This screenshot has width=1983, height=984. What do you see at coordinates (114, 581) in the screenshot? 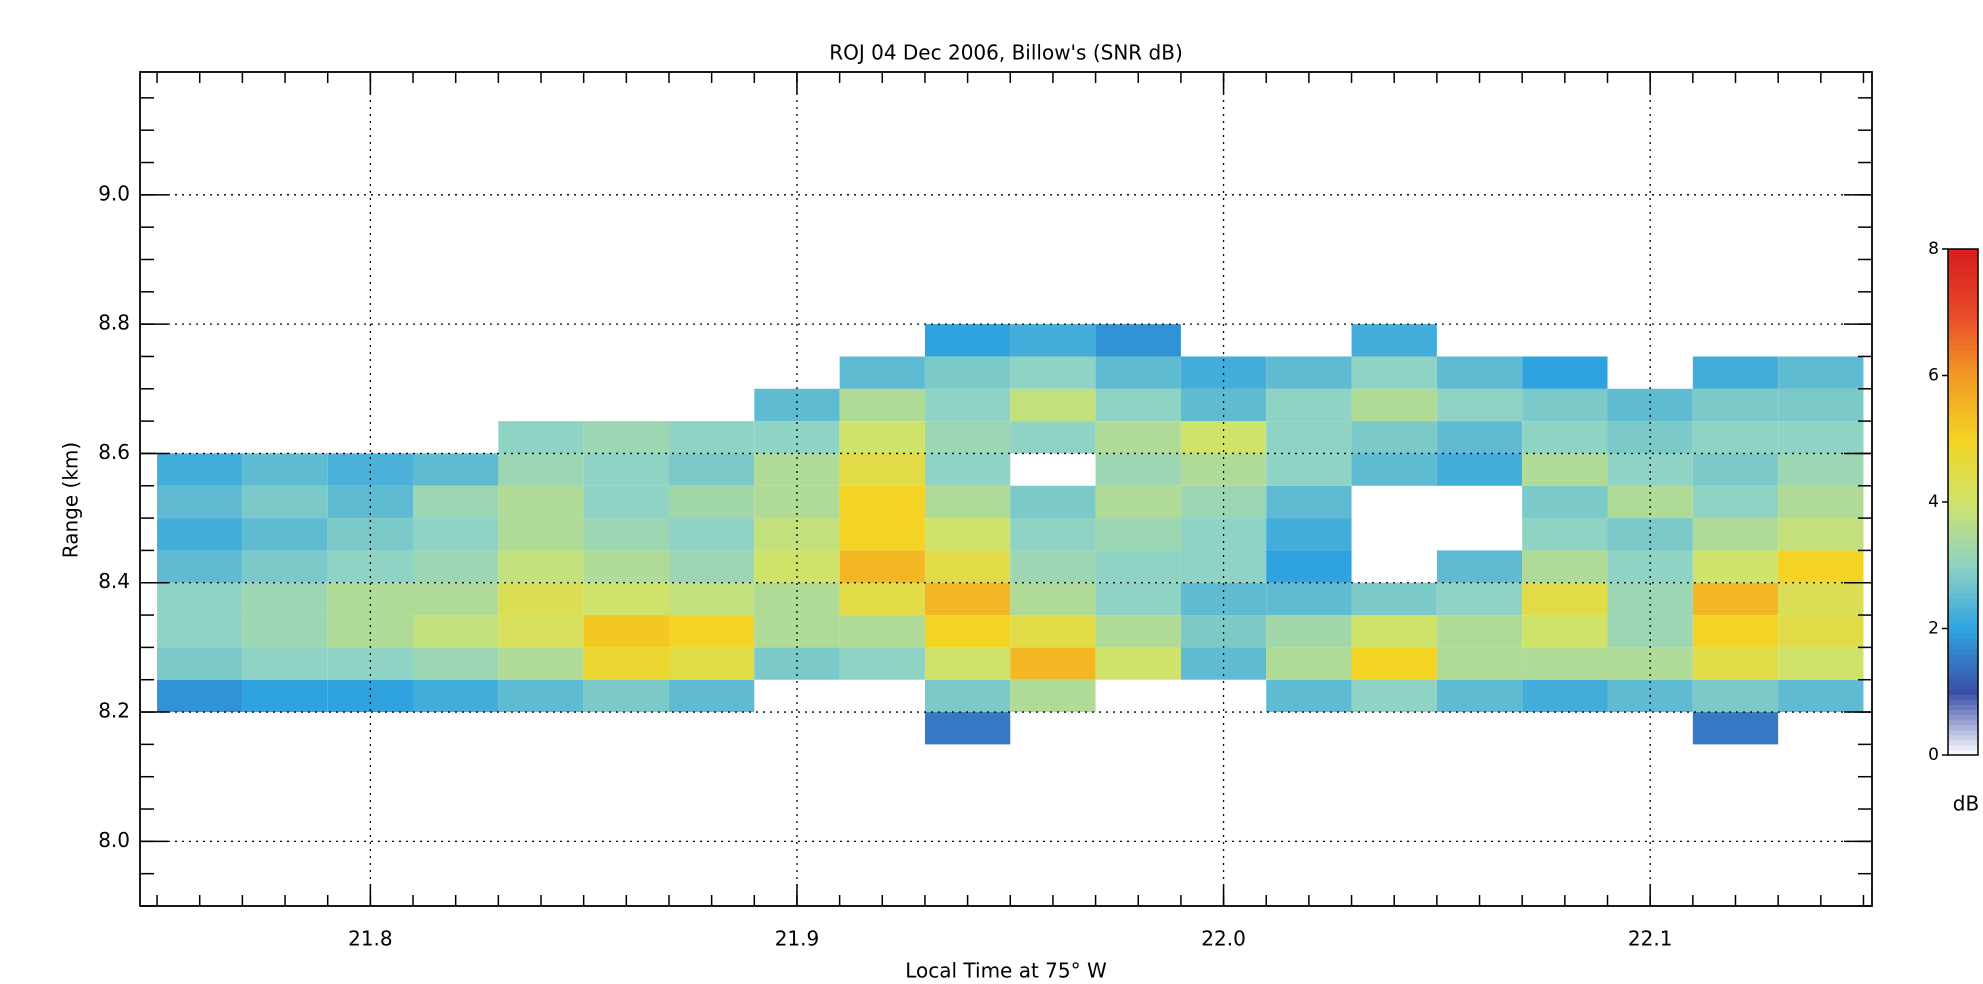
I see `y-tick-label: 8.4` at bounding box center [114, 581].